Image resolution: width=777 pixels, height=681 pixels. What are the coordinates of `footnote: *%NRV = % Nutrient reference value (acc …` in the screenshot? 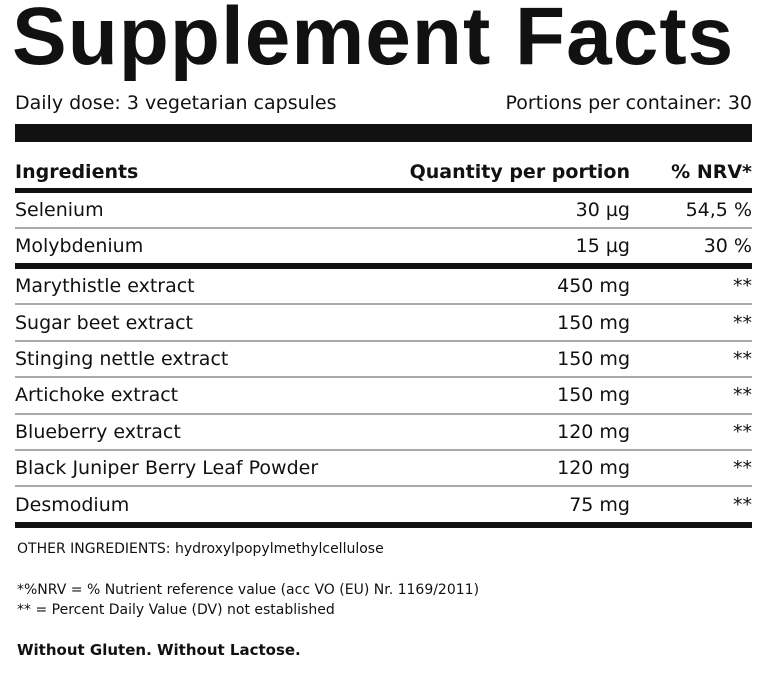 It's located at (248, 590).